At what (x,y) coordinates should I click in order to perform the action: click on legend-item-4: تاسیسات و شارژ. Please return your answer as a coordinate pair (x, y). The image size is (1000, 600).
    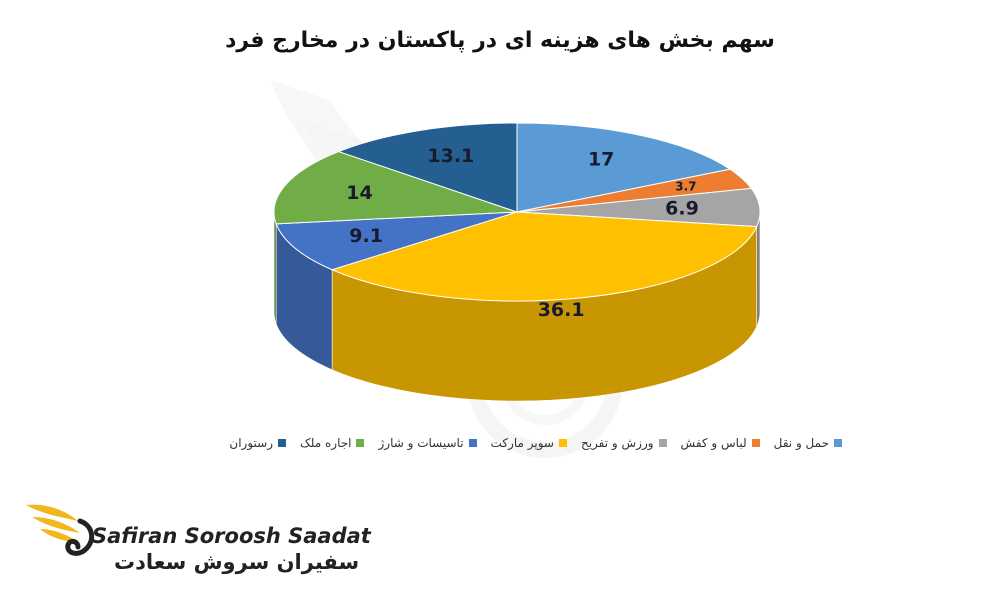
    Looking at the image, I should click on (427, 443).